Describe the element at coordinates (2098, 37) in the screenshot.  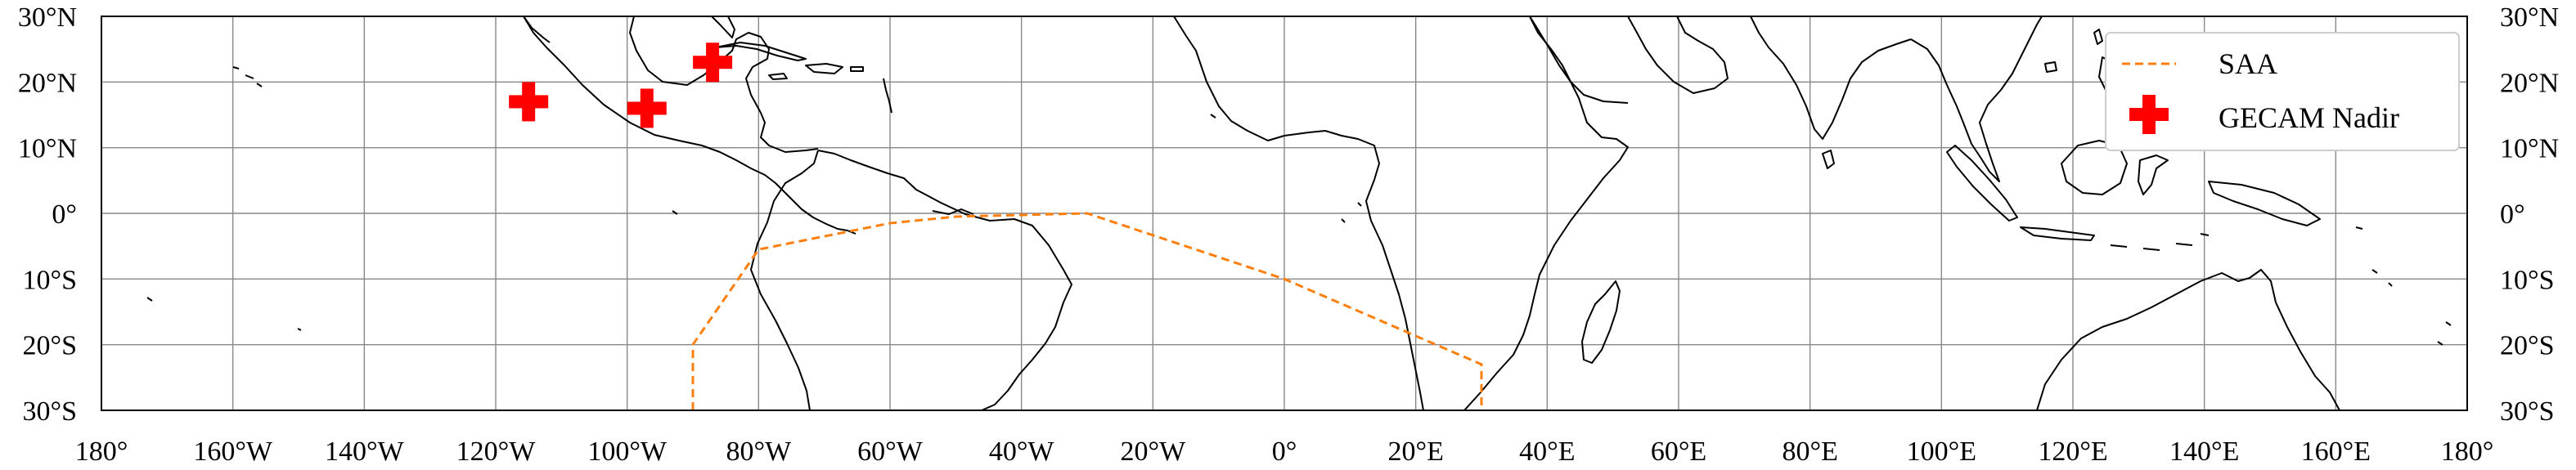
I see `coastline-taiwan` at that location.